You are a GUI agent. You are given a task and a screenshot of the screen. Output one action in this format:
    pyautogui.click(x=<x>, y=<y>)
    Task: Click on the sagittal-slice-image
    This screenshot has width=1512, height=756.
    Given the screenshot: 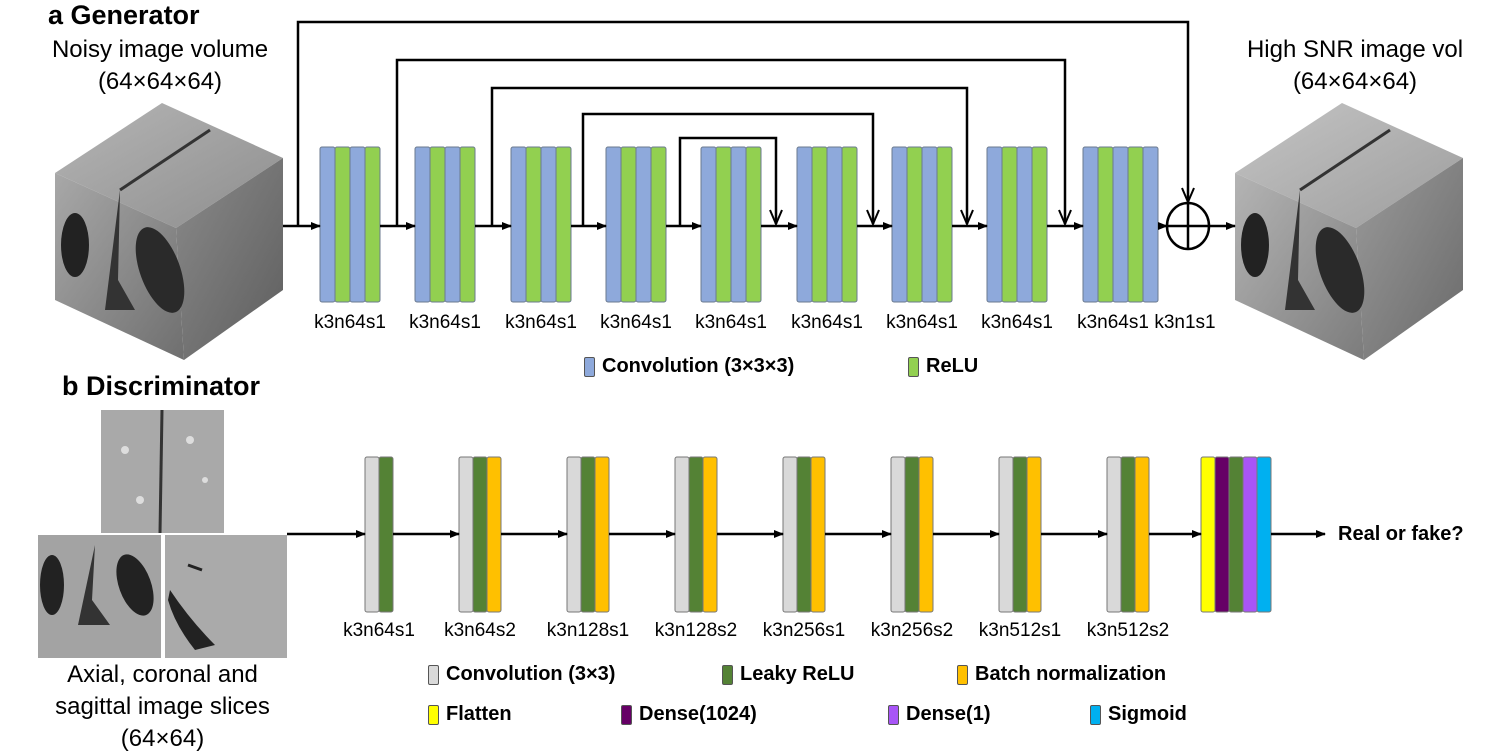 What is the action you would take?
    pyautogui.click(x=226, y=596)
    